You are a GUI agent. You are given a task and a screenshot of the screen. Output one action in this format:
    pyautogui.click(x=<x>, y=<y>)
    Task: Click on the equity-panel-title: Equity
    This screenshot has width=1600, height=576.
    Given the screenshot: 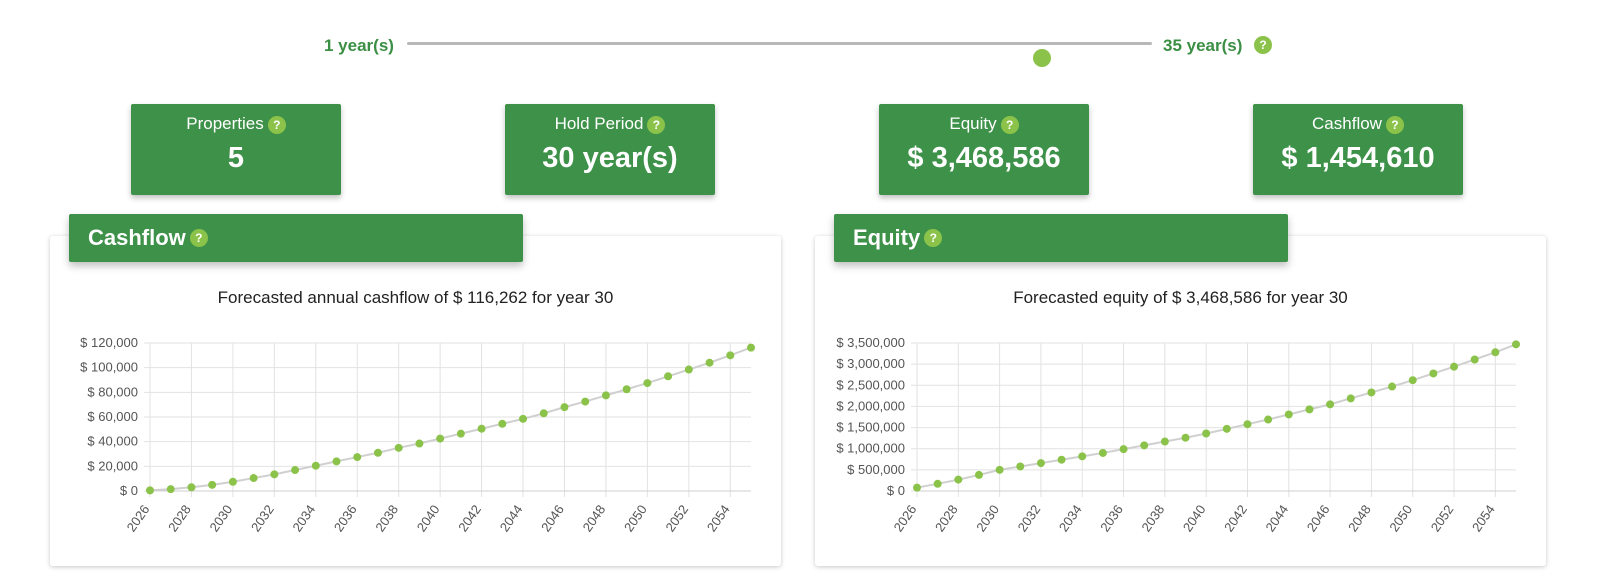 What is the action you would take?
    pyautogui.click(x=887, y=237)
    